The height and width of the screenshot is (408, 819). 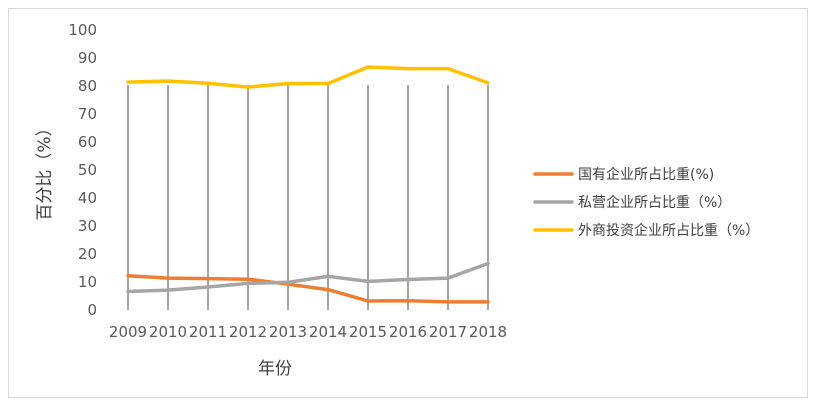 I want to click on x-axis-ticks: 2009 2010 2011 2012 2013 2014 2015 2016 2017 2018, so click(x=308, y=332).